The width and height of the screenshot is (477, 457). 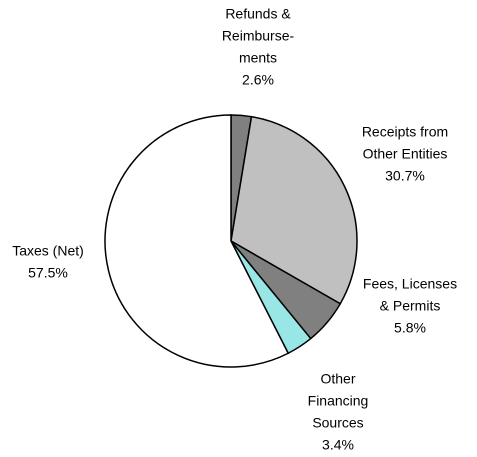 I want to click on slice-value-label: 5.8%, so click(x=410, y=328).